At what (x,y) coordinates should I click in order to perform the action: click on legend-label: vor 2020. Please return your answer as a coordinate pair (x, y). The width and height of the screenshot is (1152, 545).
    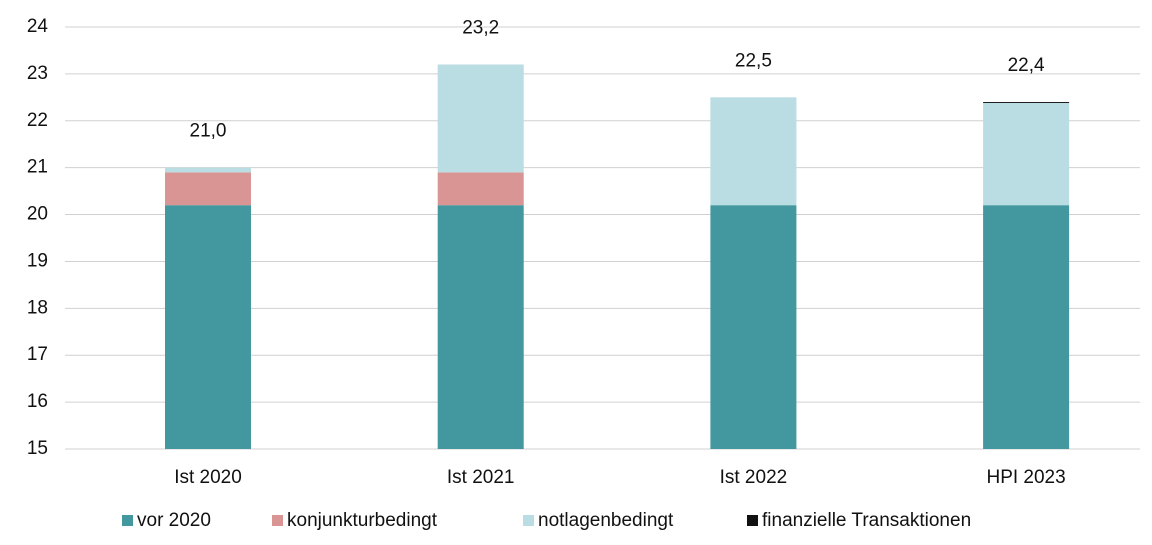
    Looking at the image, I should click on (174, 520).